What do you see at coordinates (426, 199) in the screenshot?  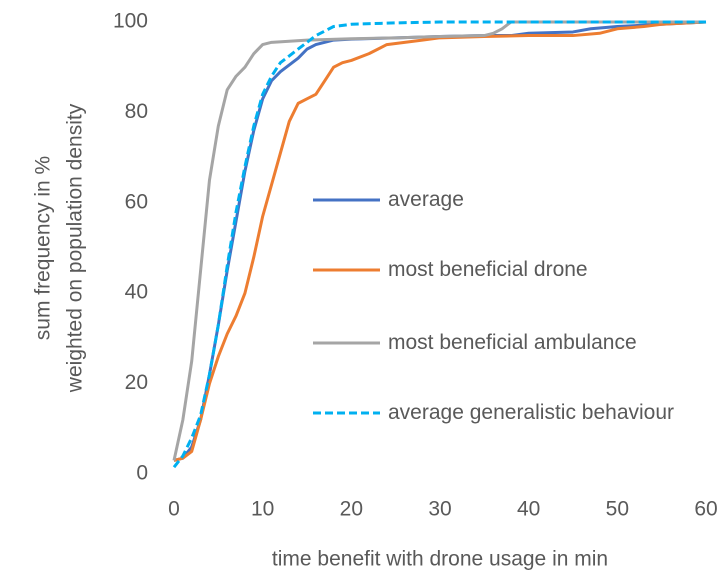 I see `legend-label: average` at bounding box center [426, 199].